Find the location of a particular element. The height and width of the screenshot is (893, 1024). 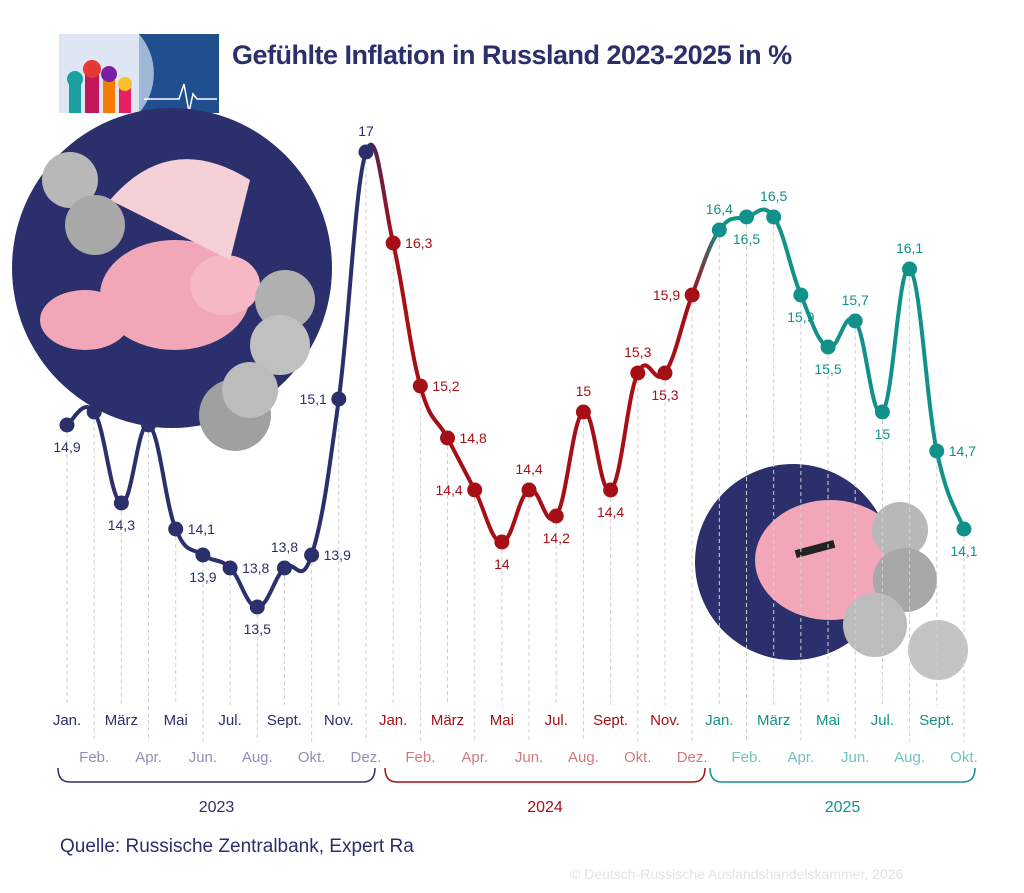

data-label: 14,9 is located at coordinates (66, 447).